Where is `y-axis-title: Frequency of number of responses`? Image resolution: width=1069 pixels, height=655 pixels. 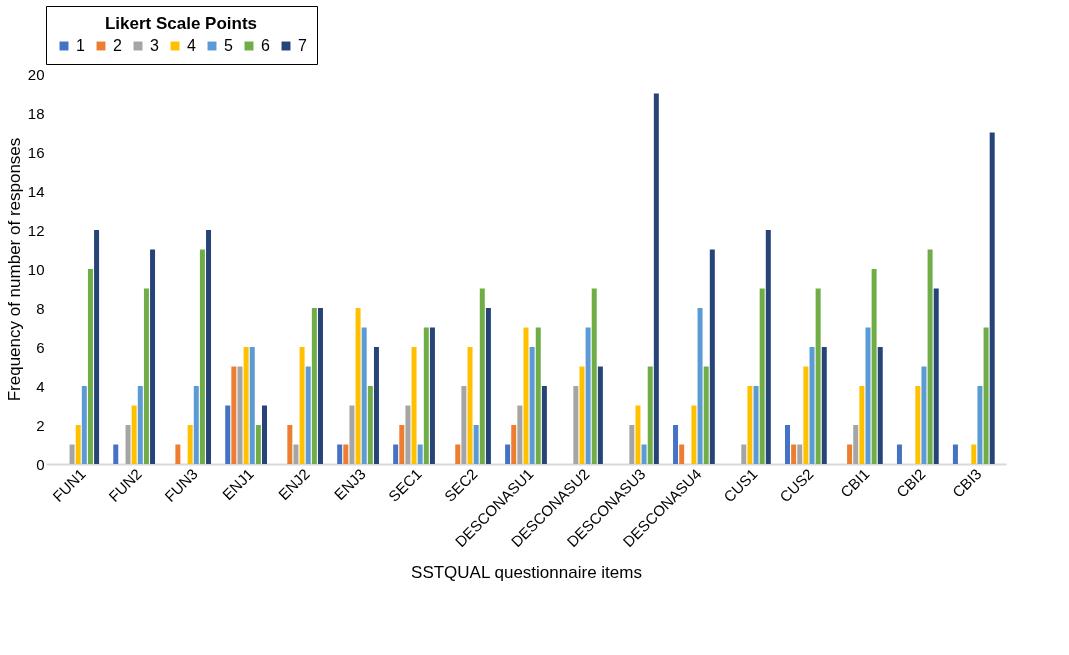 y-axis-title: Frequency of number of responses is located at coordinates (14, 269).